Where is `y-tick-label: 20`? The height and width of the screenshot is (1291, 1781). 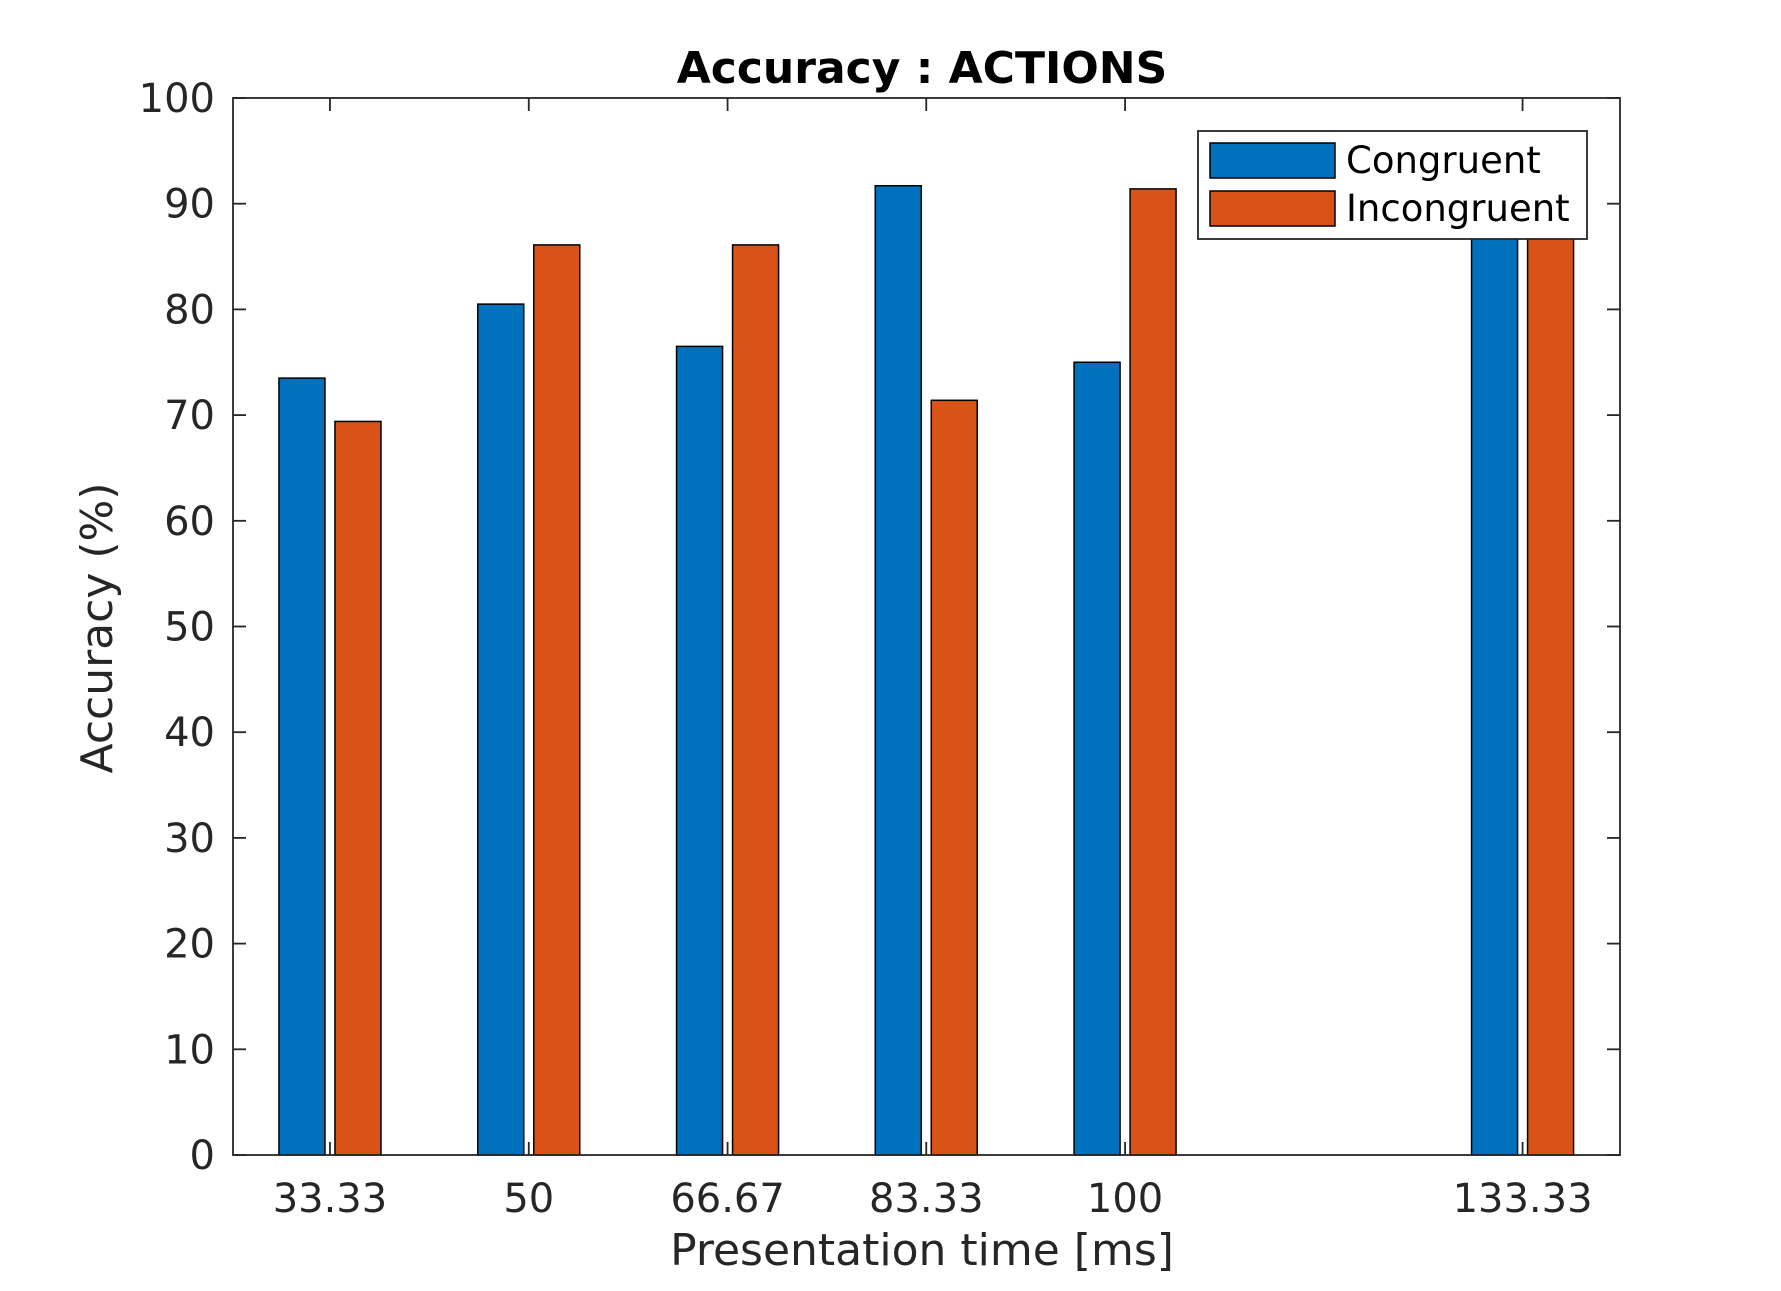 y-tick-label: 20 is located at coordinates (189, 945).